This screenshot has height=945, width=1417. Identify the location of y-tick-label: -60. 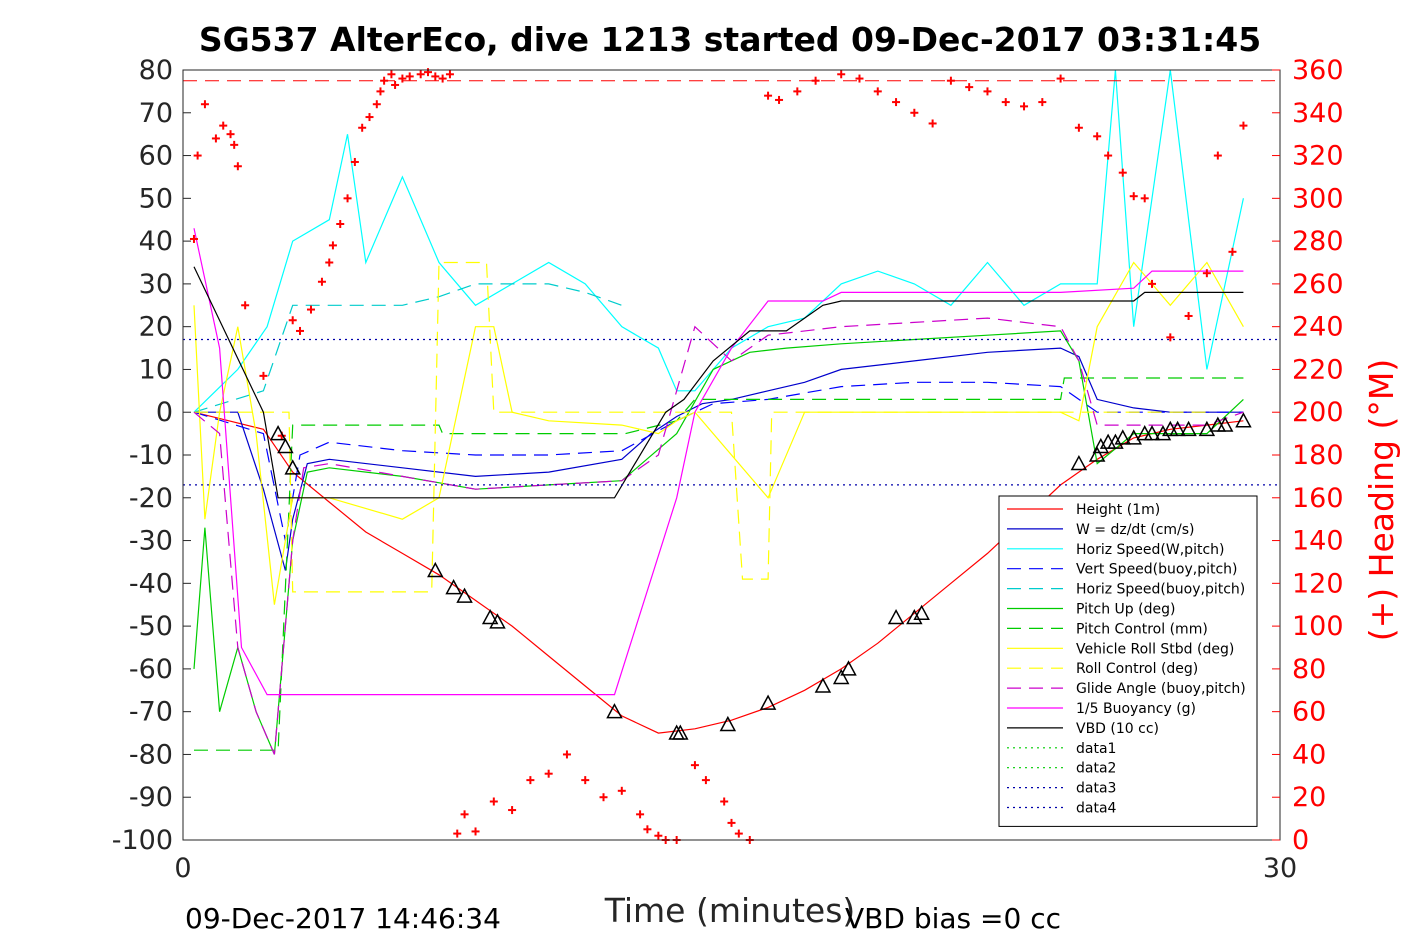
(151, 669).